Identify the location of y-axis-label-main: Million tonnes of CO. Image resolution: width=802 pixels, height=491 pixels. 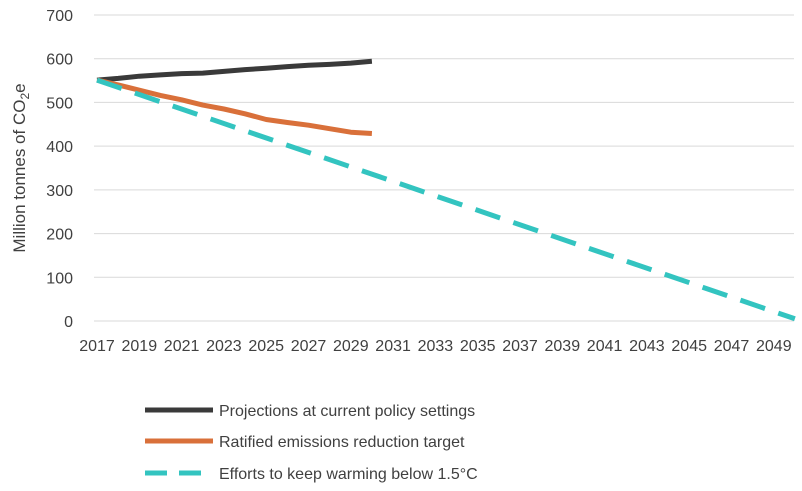
(19, 176).